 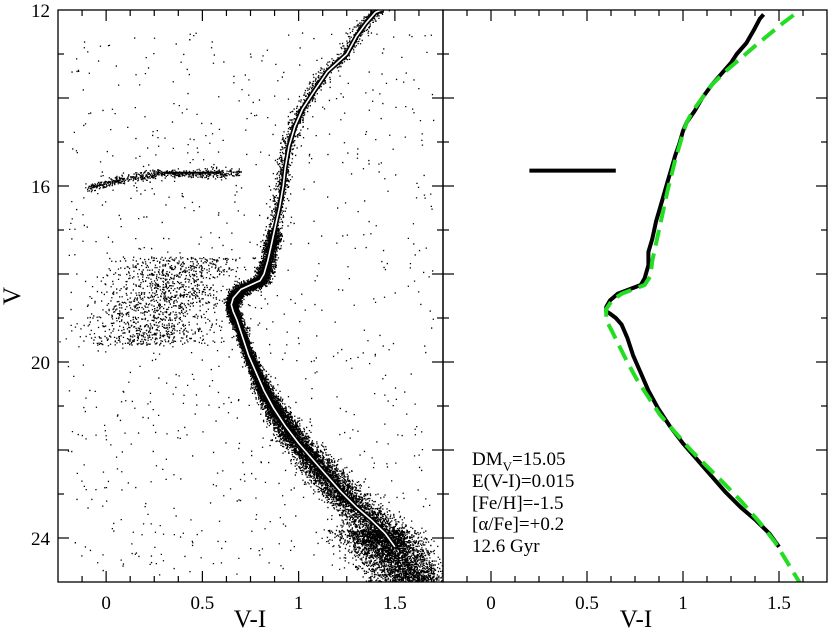 I want to click on y-tick-label: 24, so click(x=41, y=539).